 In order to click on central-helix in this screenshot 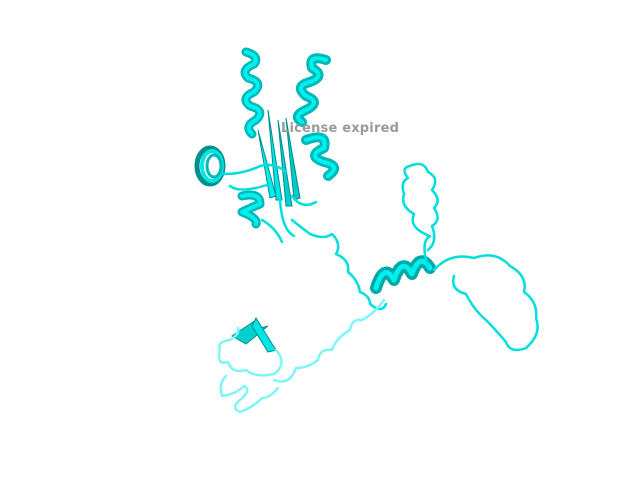, I will do `click(403, 274)`.